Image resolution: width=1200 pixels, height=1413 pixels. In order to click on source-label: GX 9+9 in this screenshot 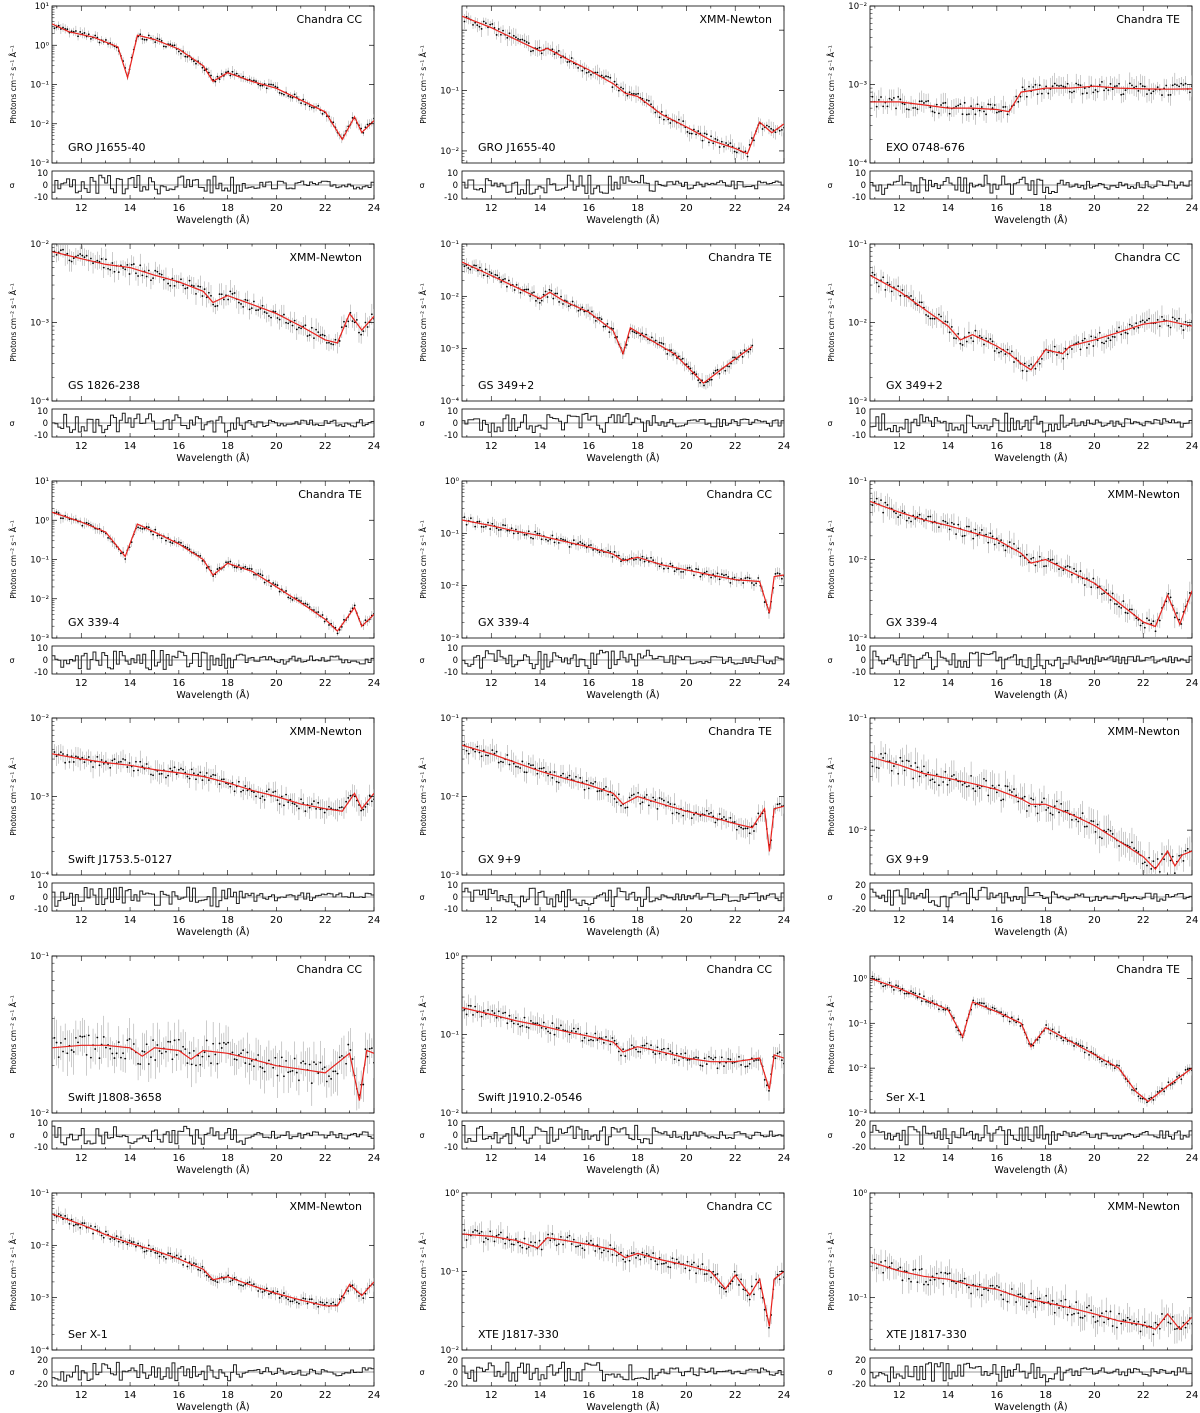, I will do `click(499, 859)`.